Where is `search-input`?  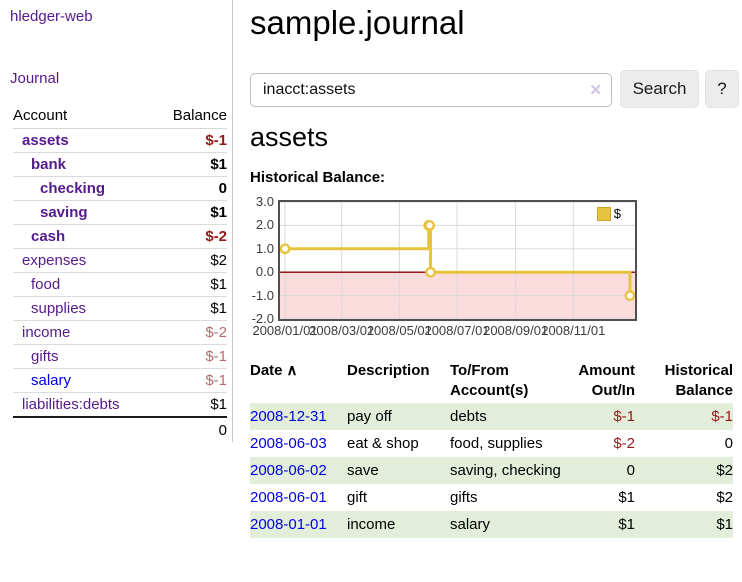 search-input is located at coordinates (431, 90).